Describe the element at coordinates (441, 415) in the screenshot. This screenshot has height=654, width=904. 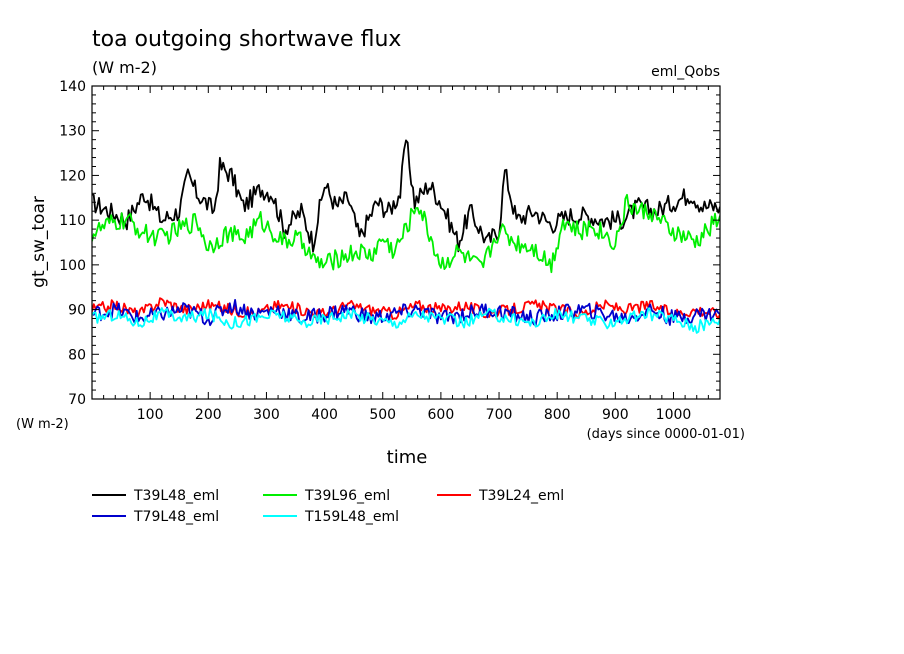
I see `x-tick-label: 600` at that location.